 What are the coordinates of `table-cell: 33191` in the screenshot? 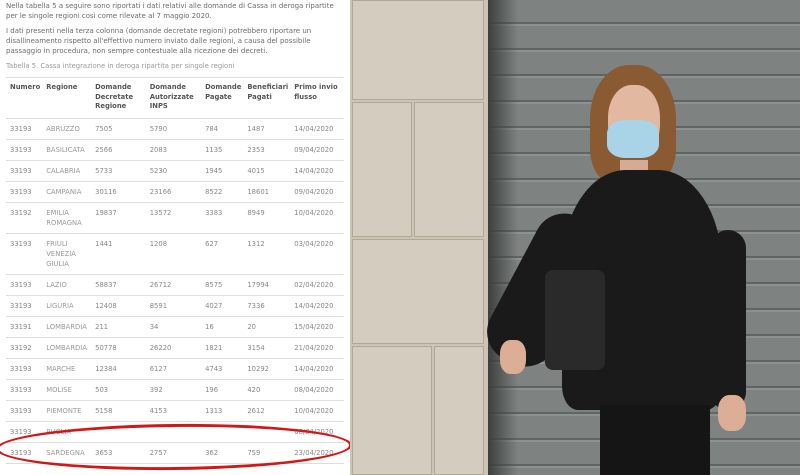 It's located at (24, 327).